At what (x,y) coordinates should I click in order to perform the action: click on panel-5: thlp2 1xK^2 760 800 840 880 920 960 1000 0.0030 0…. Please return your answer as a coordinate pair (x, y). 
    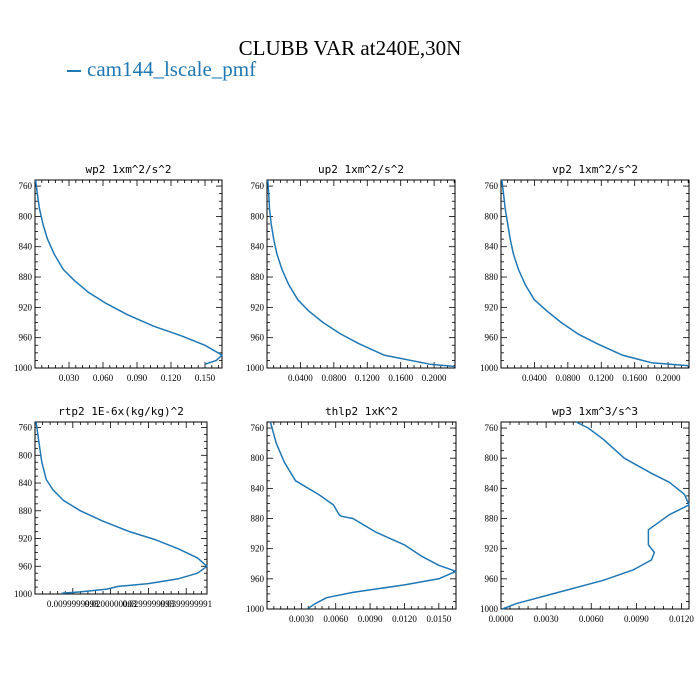
    Looking at the image, I should click on (351, 514).